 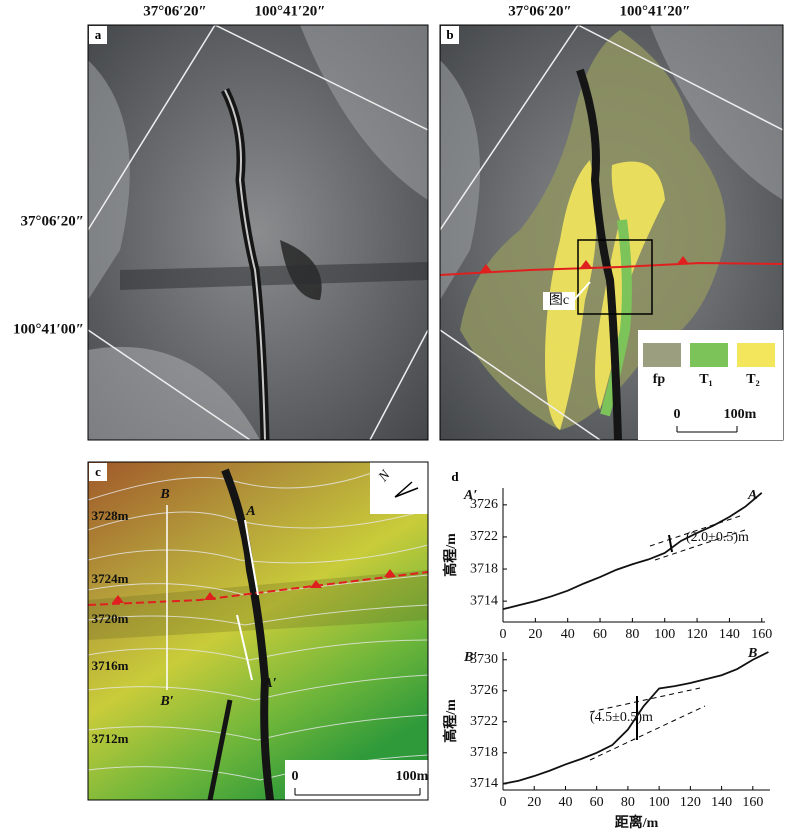 What do you see at coordinates (670, 543) in the screenshot?
I see `offset-arrow` at bounding box center [670, 543].